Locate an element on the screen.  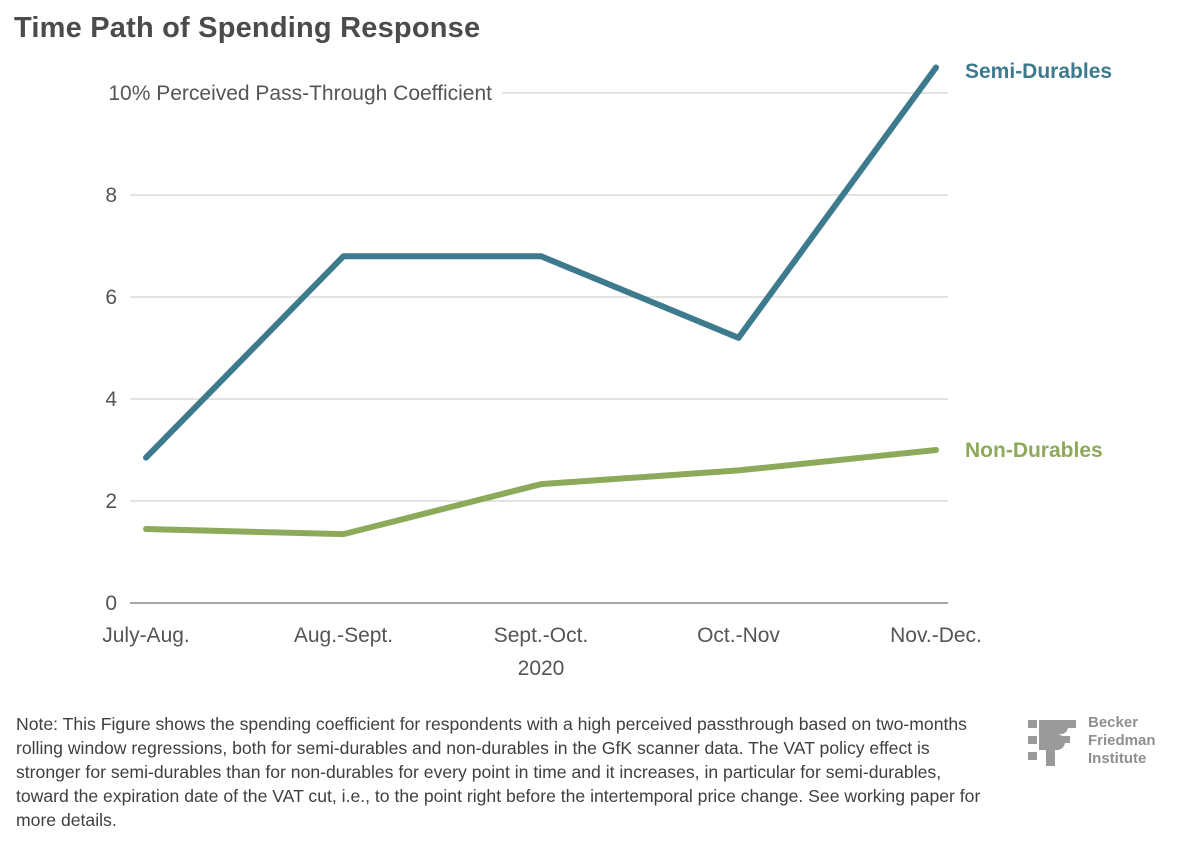
x-tick-label-1: Aug.-Sept. is located at coordinates (343, 635).